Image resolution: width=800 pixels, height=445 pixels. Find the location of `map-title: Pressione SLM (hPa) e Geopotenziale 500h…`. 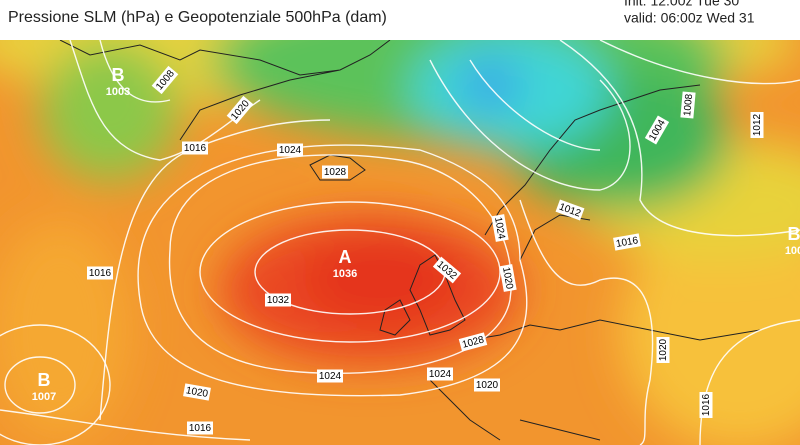

map-title: Pressione SLM (hPa) e Geopotenziale 500h… is located at coordinates (197, 17).